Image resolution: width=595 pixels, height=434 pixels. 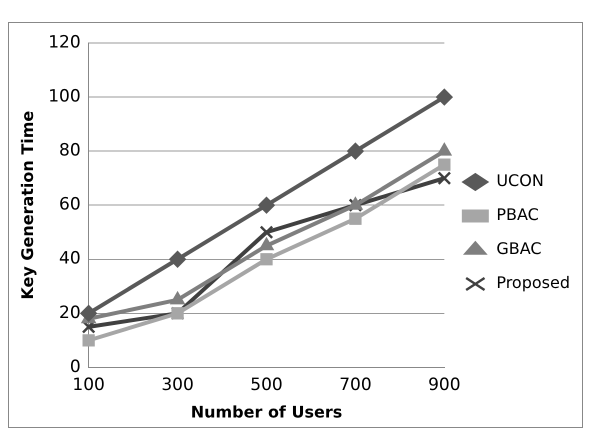 What do you see at coordinates (70, 150) in the screenshot?
I see `y-tick-label: 80` at bounding box center [70, 150].